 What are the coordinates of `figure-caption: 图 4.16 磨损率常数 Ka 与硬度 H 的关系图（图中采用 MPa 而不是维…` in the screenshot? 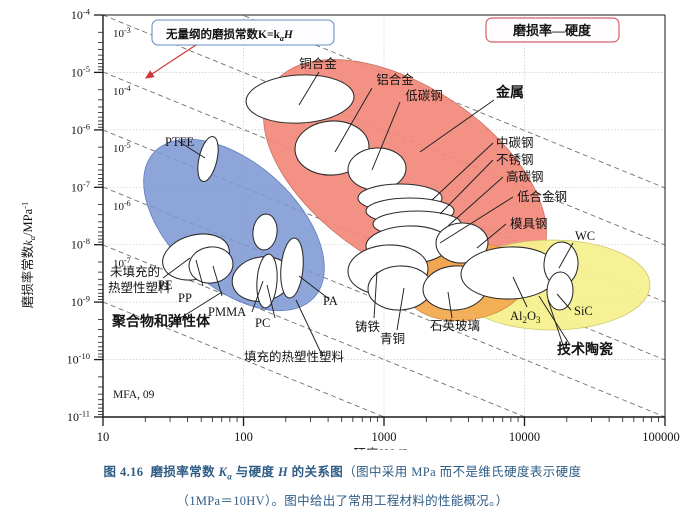 It's located at (342, 486).